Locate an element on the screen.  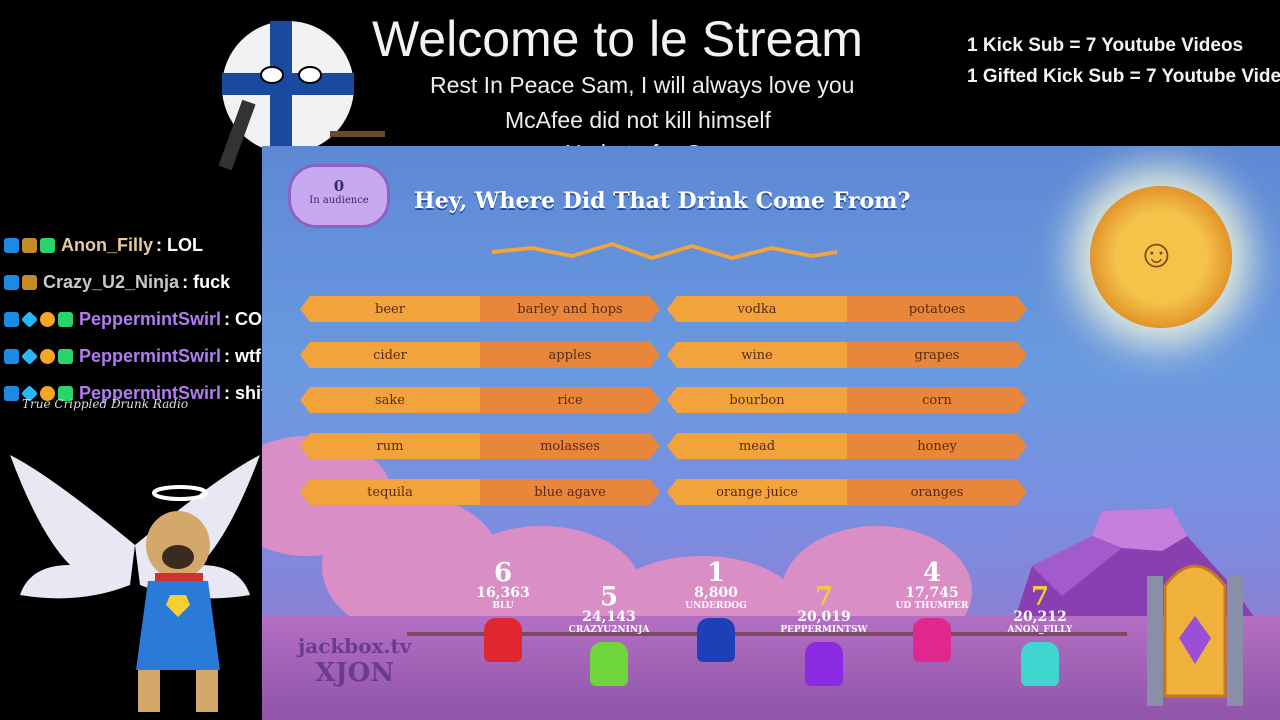
answer-drink: tequila is located at coordinates (390, 492).